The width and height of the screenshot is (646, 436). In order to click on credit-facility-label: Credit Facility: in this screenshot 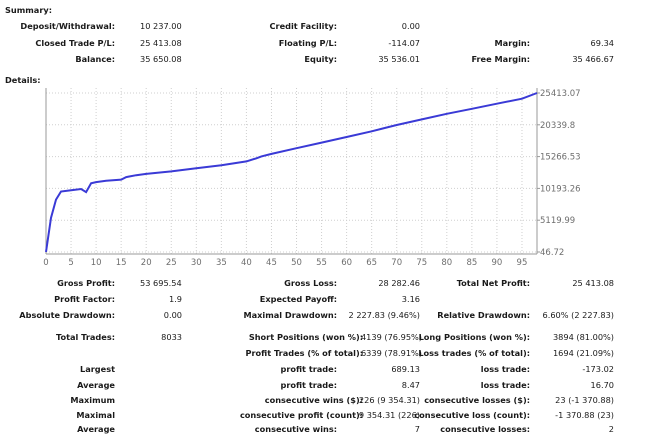, I will do `click(303, 26)`.